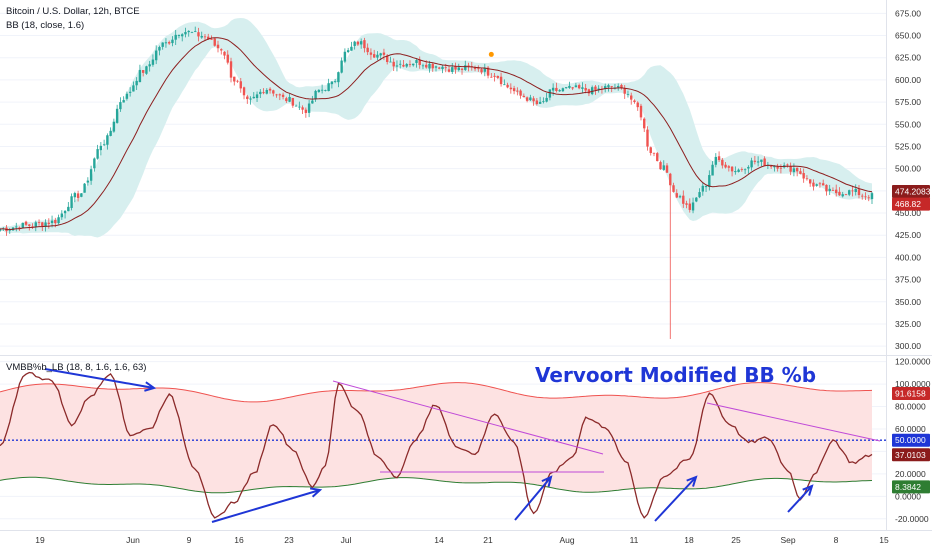 The height and width of the screenshot is (550, 932). Describe the element at coordinates (675, 375) in the screenshot. I see `annotation-text: Vervoort Modified BB %b` at that location.